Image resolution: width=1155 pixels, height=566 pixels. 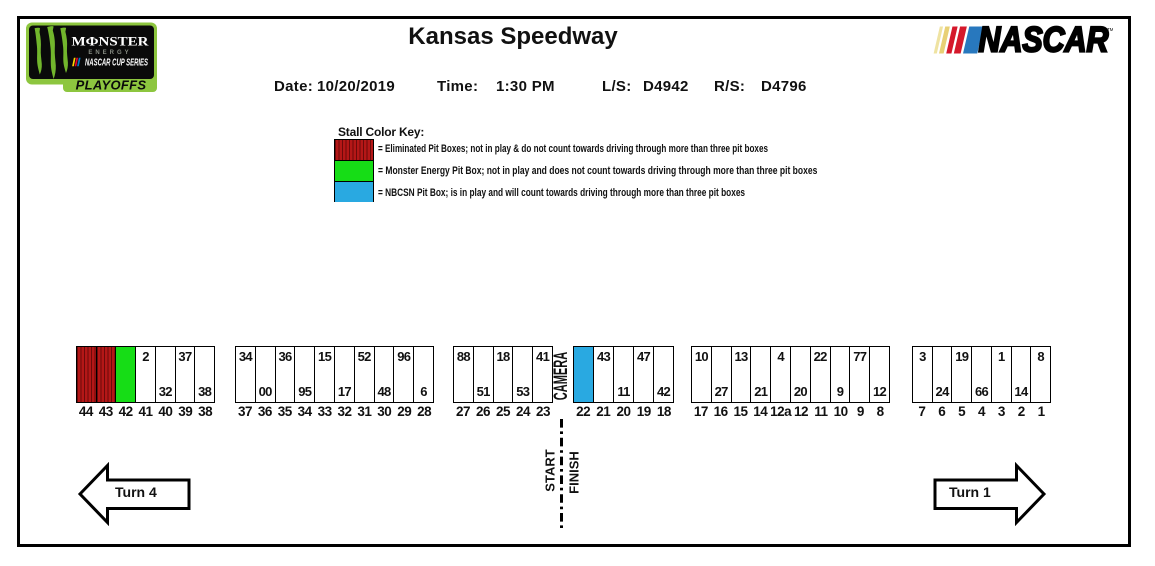 What do you see at coordinates (109, 53) in the screenshot?
I see `svg-text: ENERGY` at bounding box center [109, 53].